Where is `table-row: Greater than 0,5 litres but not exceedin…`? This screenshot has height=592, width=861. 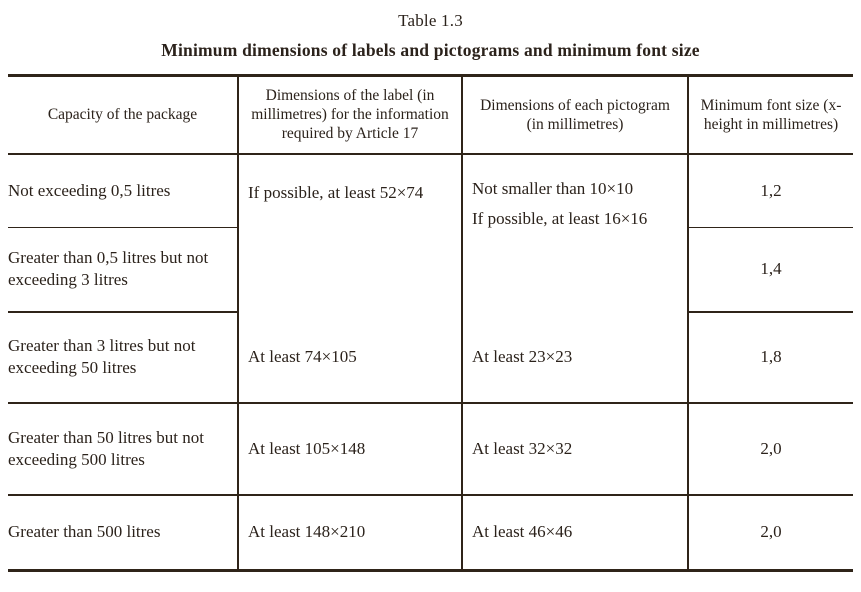
table-row: Greater than 0,5 litres but not exceedin… is located at coordinates (430, 270).